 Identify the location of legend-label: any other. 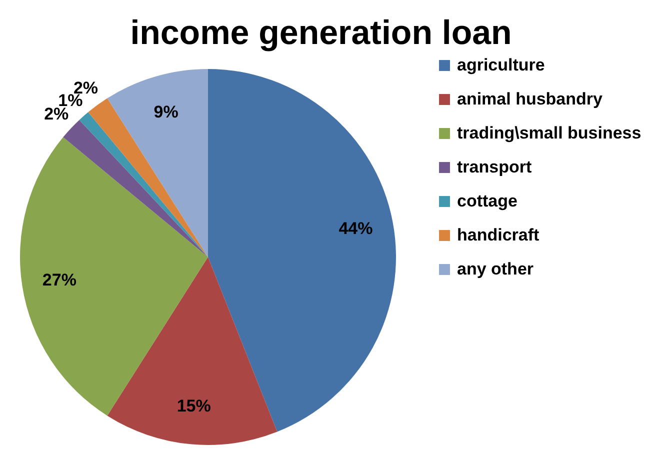
(495, 269).